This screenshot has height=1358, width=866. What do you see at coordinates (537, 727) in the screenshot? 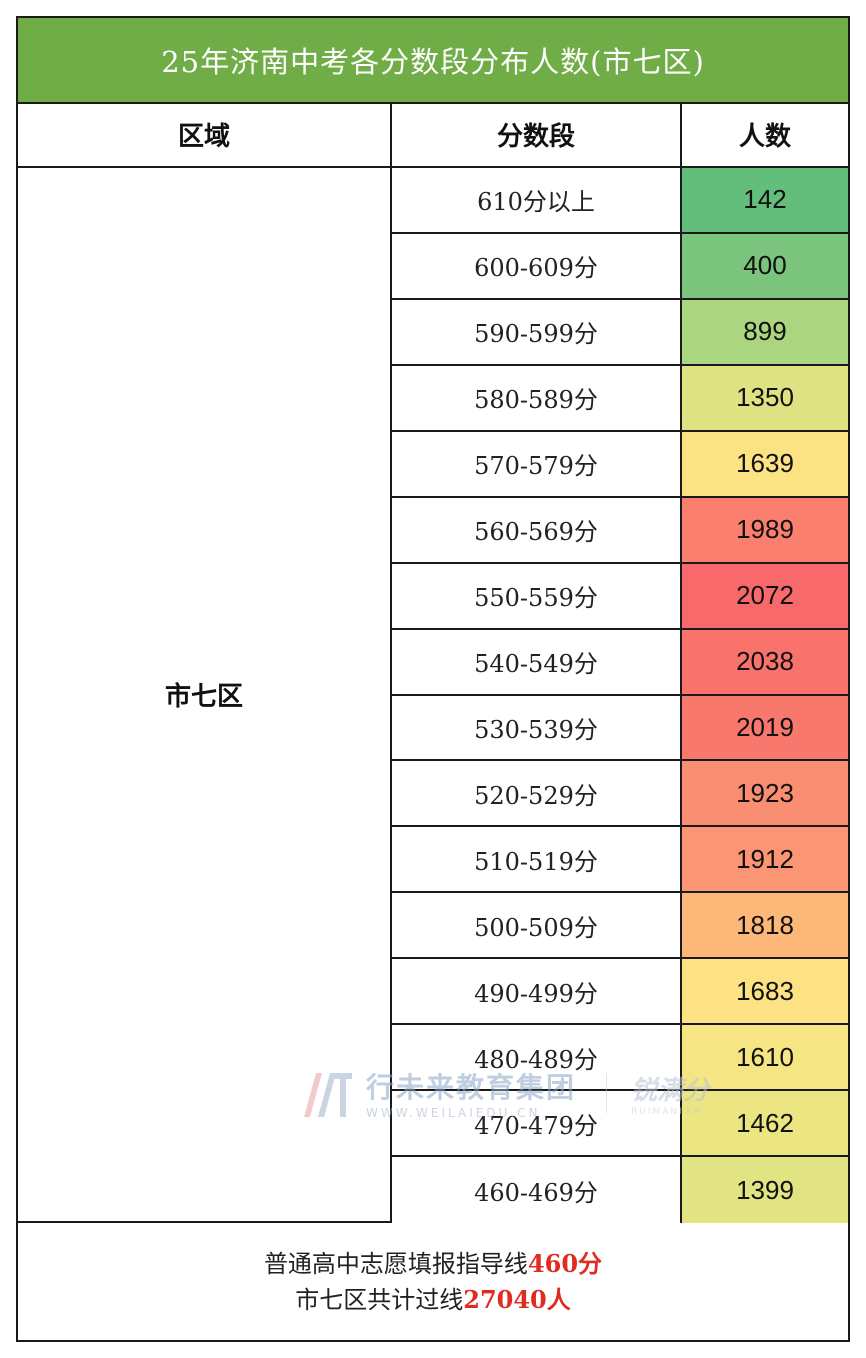
I see `score-range-cell: 530-539分` at bounding box center [537, 727].